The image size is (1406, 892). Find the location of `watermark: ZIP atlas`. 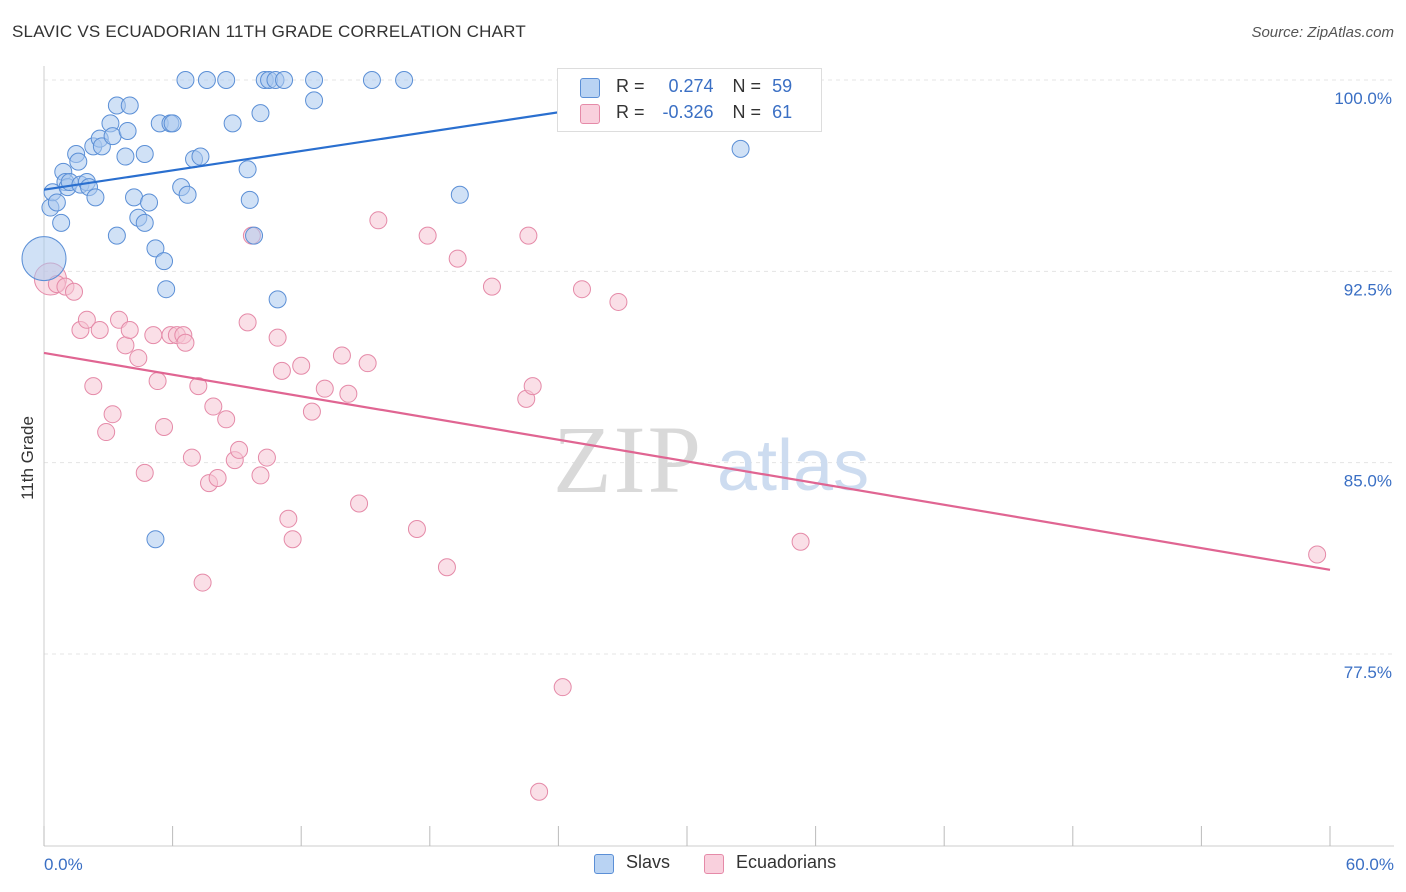

watermark: ZIP atlas is located at coordinates (711, 459).